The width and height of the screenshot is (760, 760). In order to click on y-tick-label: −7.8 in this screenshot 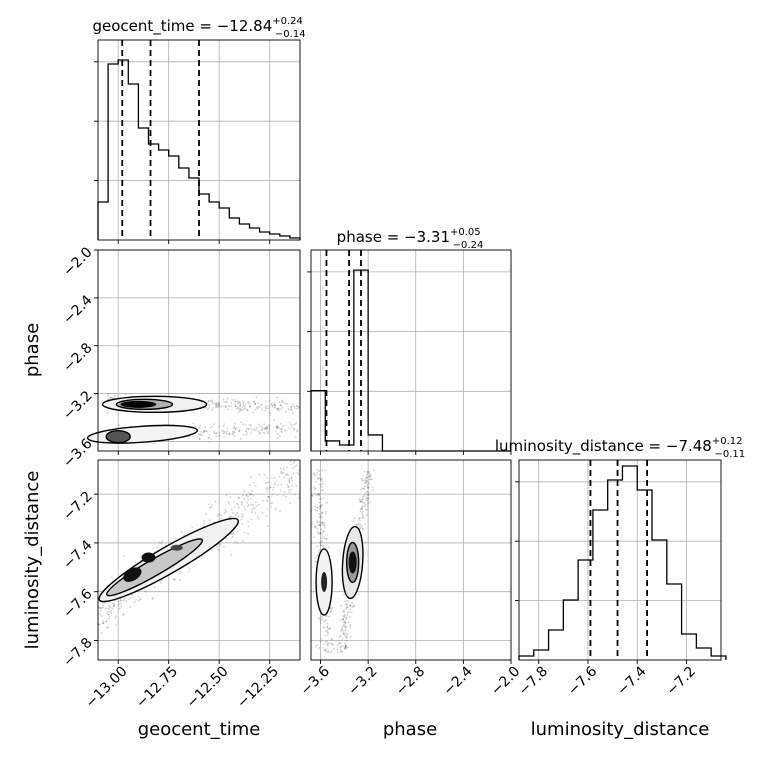, I will do `click(77, 652)`.